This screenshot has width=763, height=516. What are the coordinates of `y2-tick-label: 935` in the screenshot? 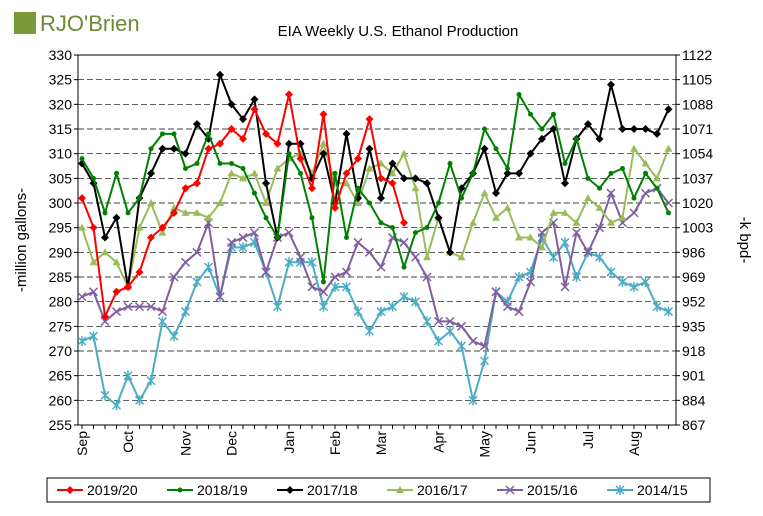 It's located at (694, 326).